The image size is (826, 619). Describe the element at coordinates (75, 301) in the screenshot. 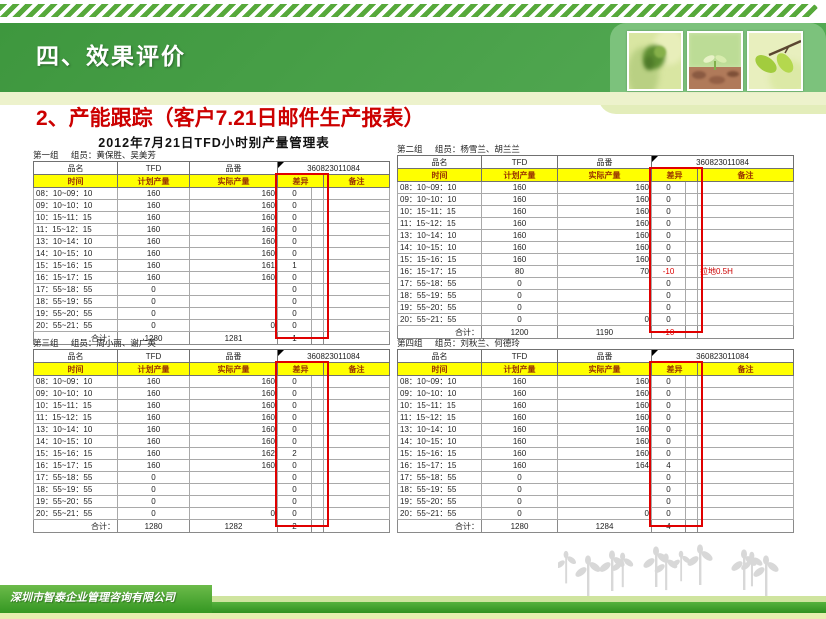

I see `table-cell: 18：55~19：55` at that location.